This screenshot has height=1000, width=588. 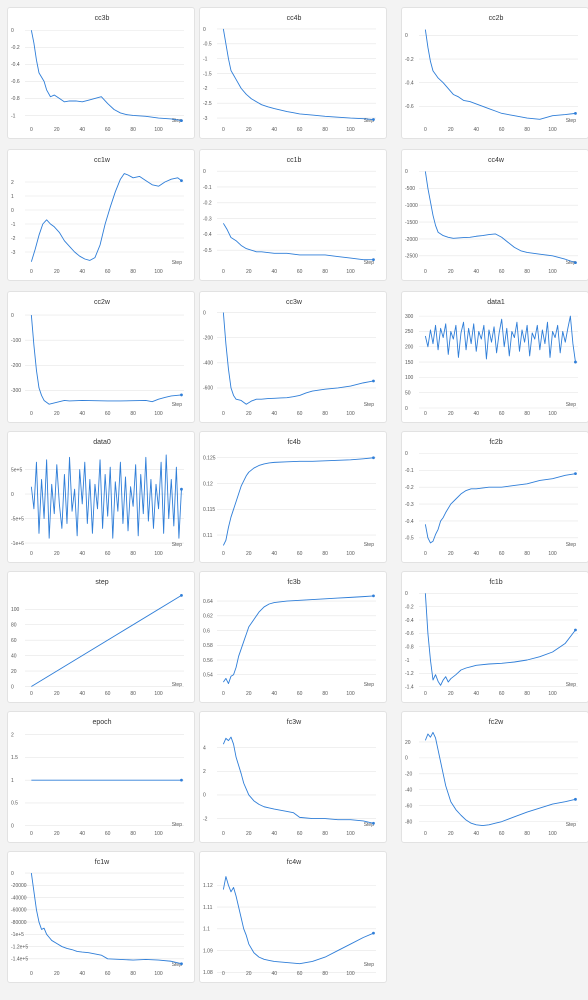 I want to click on chart-svg: step 100 80 60 40 20 0 0 20 40 60 80 100 Step, so click(x=97, y=638).